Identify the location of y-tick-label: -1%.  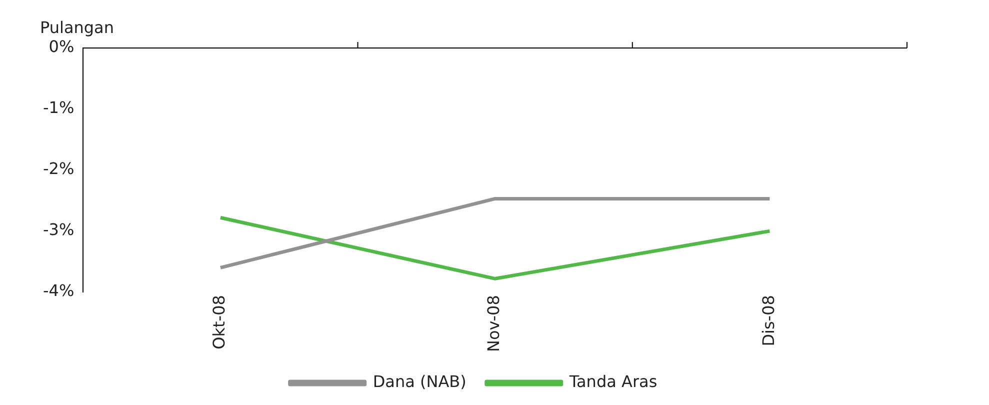
(58, 108).